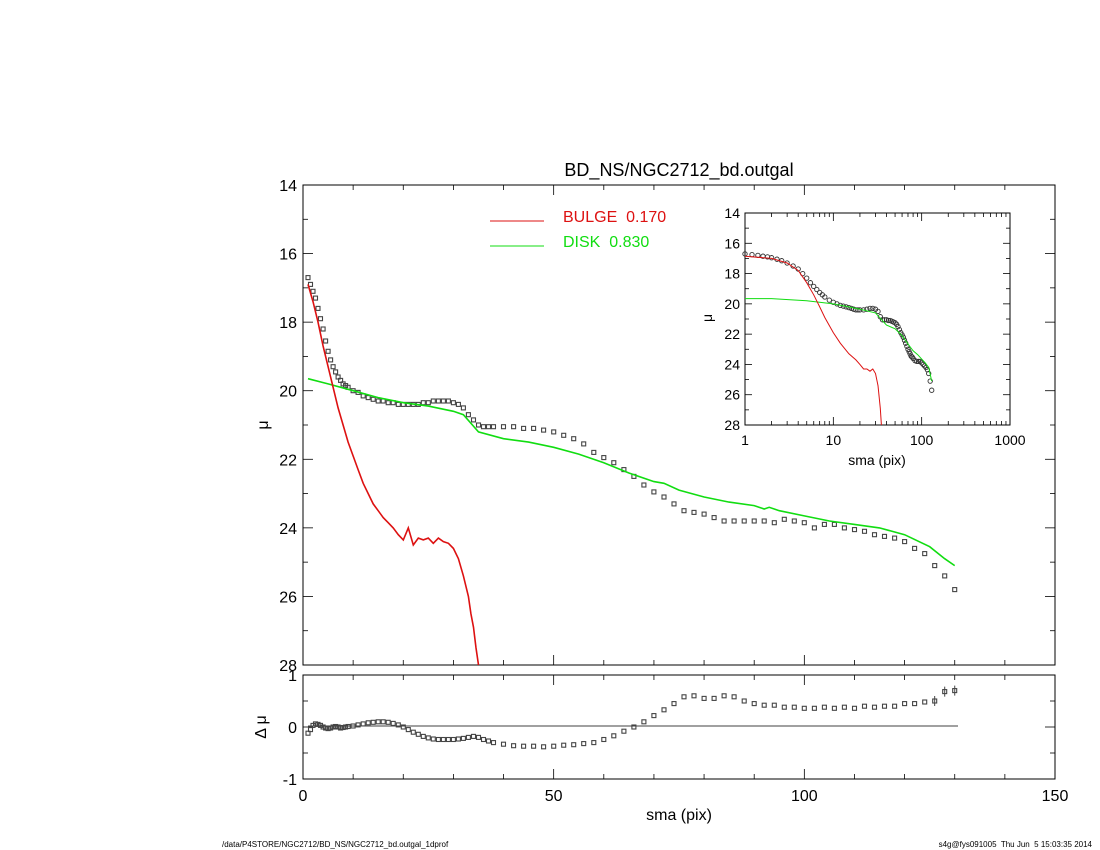  Describe the element at coordinates (288, 255) in the screenshot. I see `y-tick-label: 16` at that location.